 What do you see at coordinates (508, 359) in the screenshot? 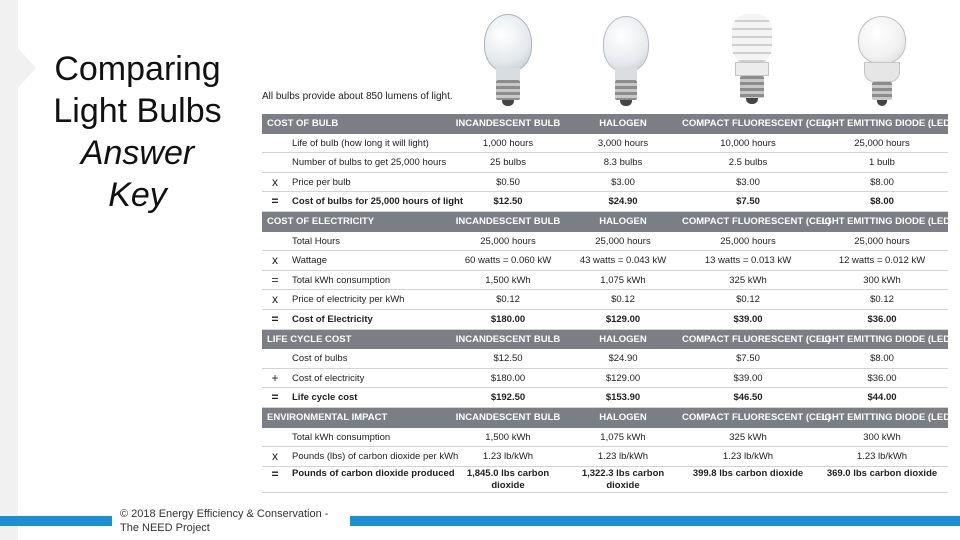
I see `table-cell: $12.50` at bounding box center [508, 359].